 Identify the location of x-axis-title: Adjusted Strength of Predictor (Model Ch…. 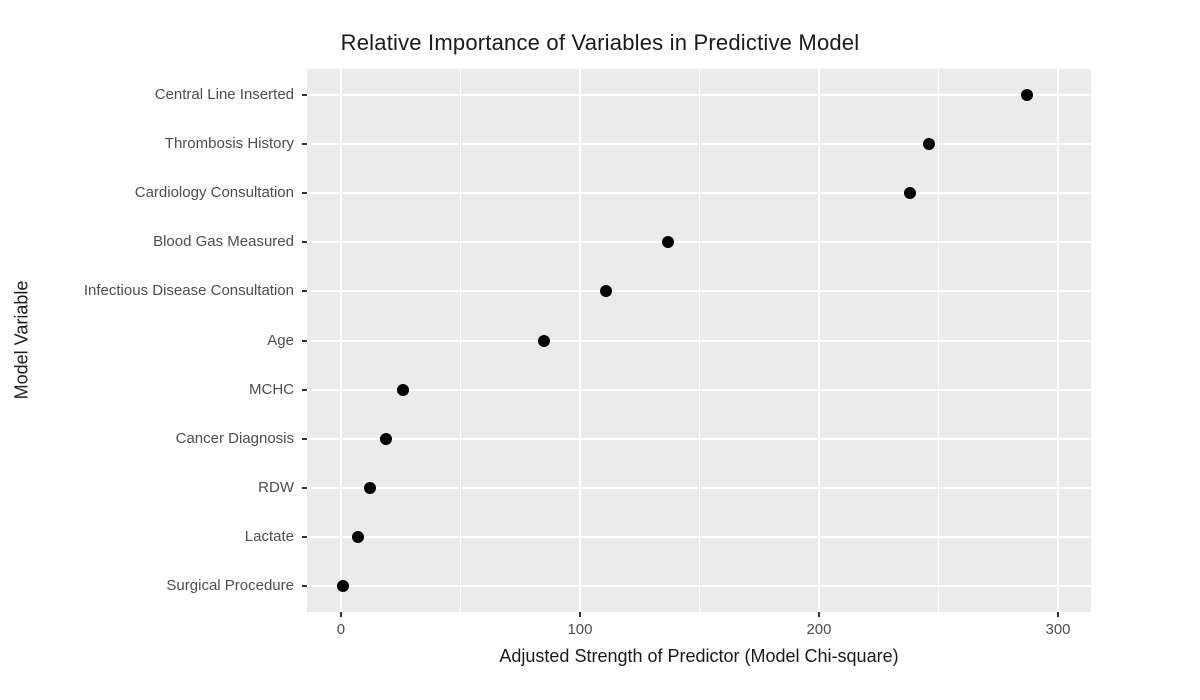
(699, 656).